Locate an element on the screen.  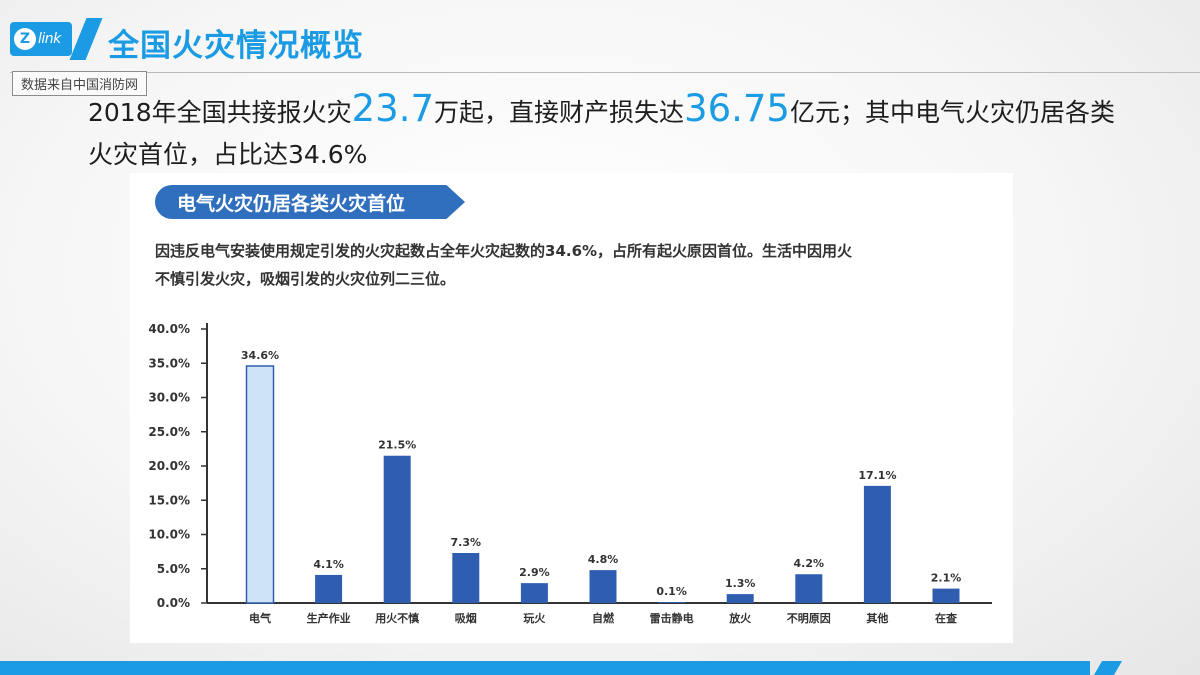
y-tick-label: 20.0% is located at coordinates (169, 466).